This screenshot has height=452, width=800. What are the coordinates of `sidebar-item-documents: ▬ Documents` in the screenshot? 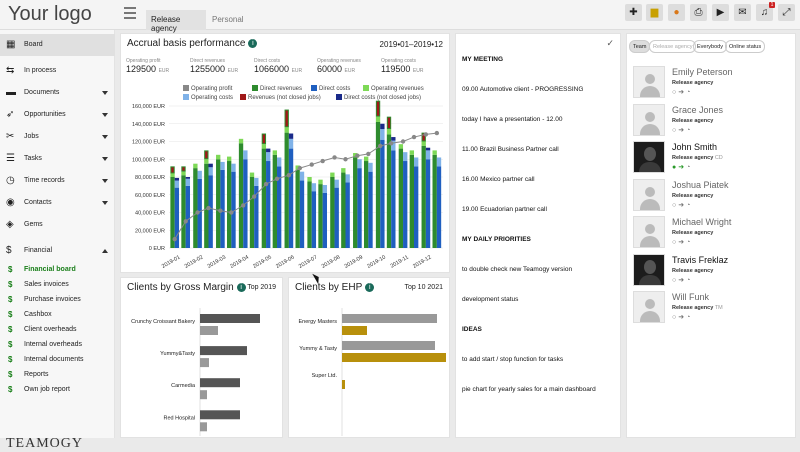 It's located at (57, 93).